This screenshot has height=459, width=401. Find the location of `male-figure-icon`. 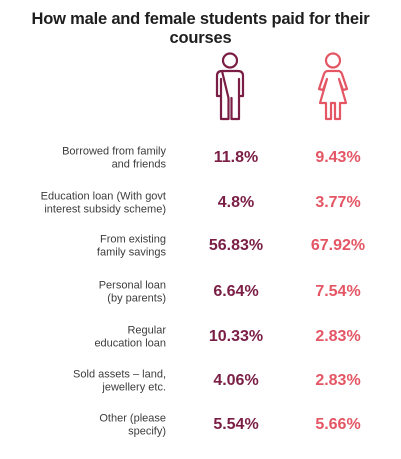

male-figure-icon is located at coordinates (230, 86).